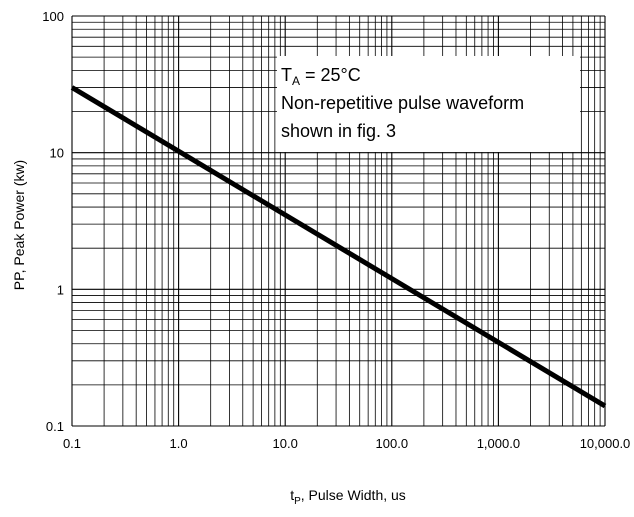 This screenshot has height=517, width=634. I want to click on annotation-box, so click(428, 104).